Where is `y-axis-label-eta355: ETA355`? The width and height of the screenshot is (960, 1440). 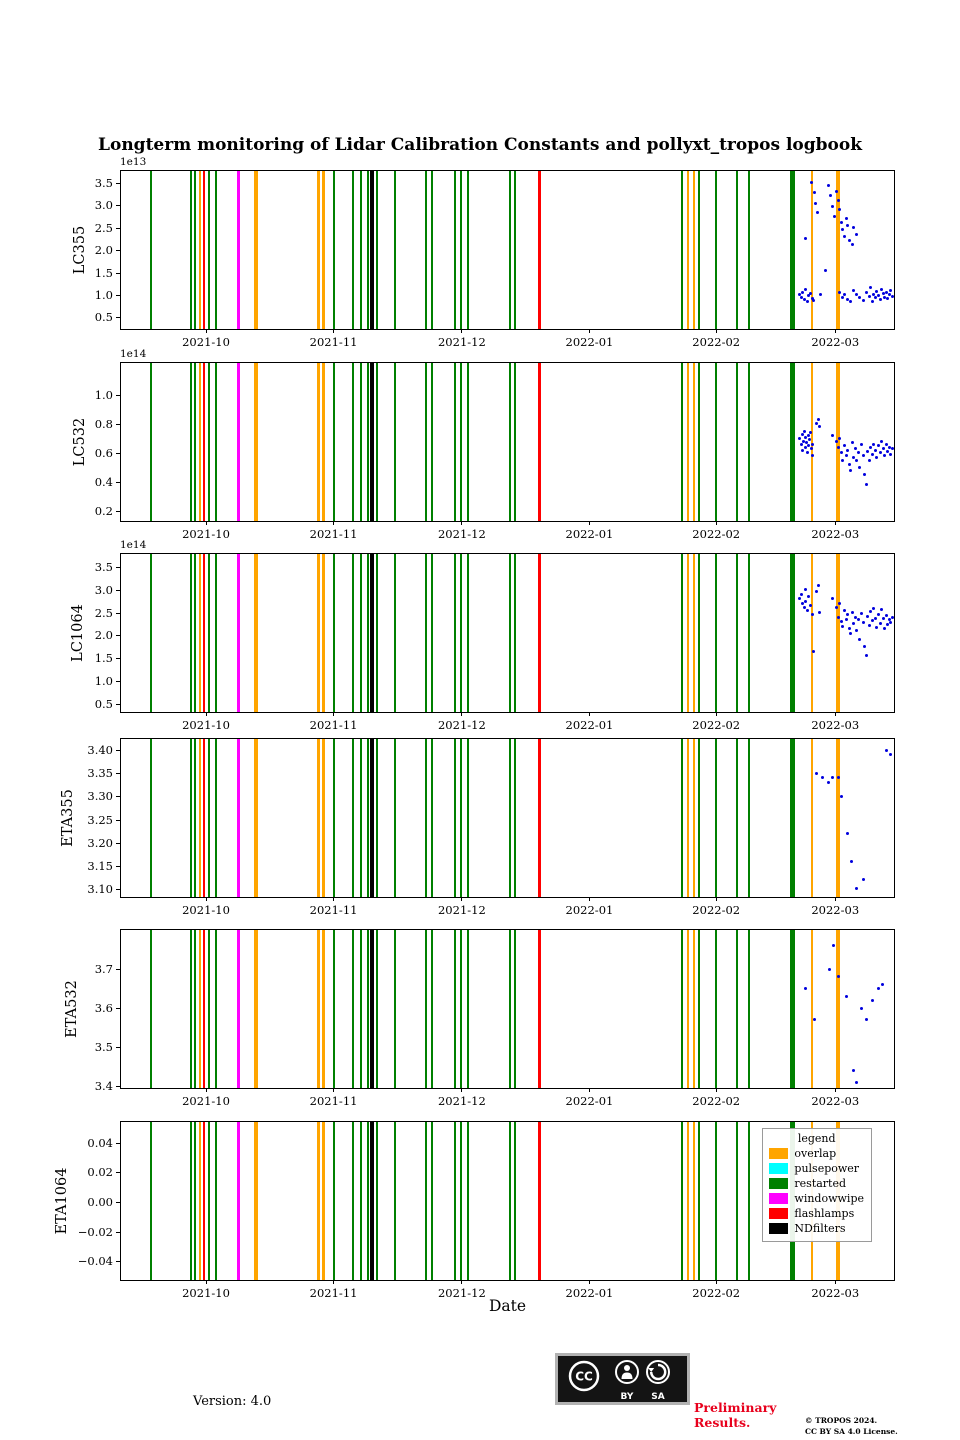 y-axis-label-eta355: ETA355 is located at coordinates (68, 818).